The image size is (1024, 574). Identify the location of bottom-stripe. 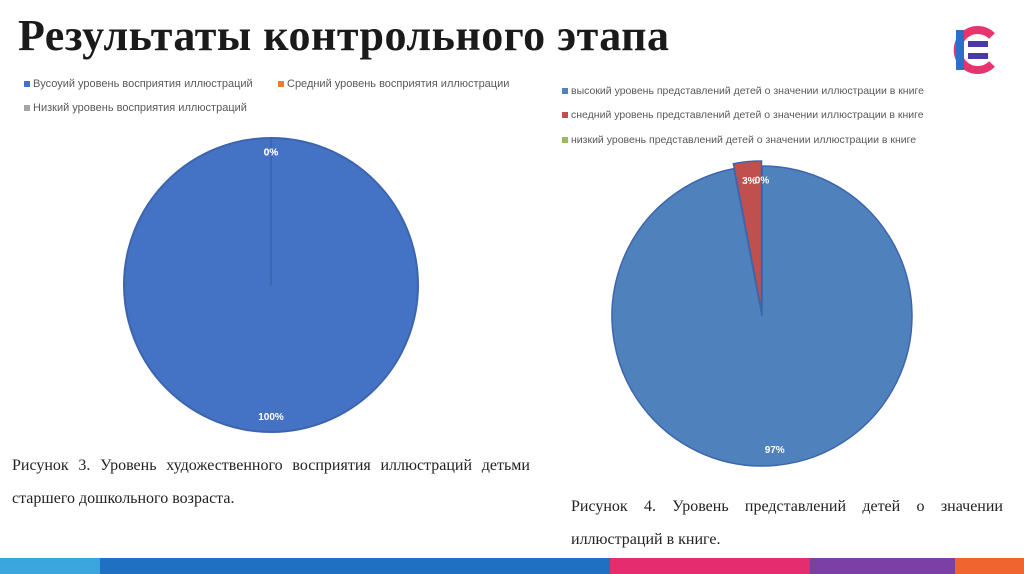
(512, 566).